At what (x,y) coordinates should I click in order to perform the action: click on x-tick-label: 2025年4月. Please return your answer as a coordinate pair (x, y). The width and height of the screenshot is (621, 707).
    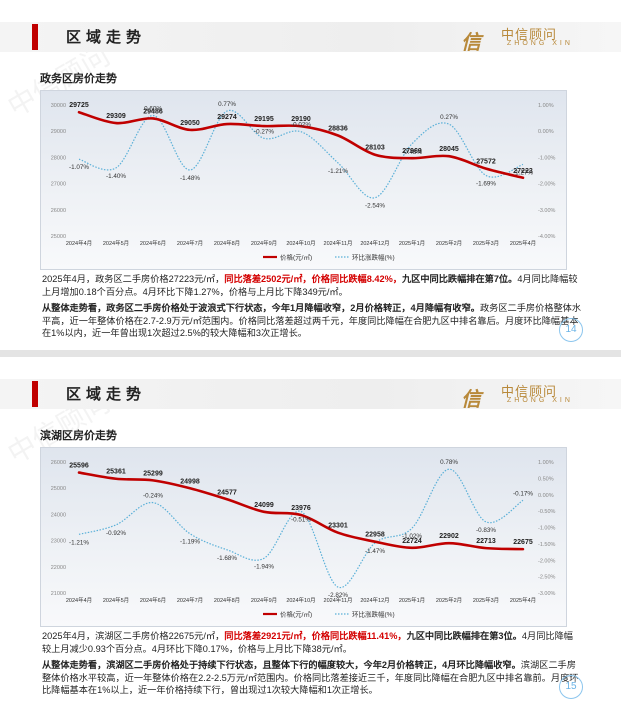
    Looking at the image, I should click on (523, 243).